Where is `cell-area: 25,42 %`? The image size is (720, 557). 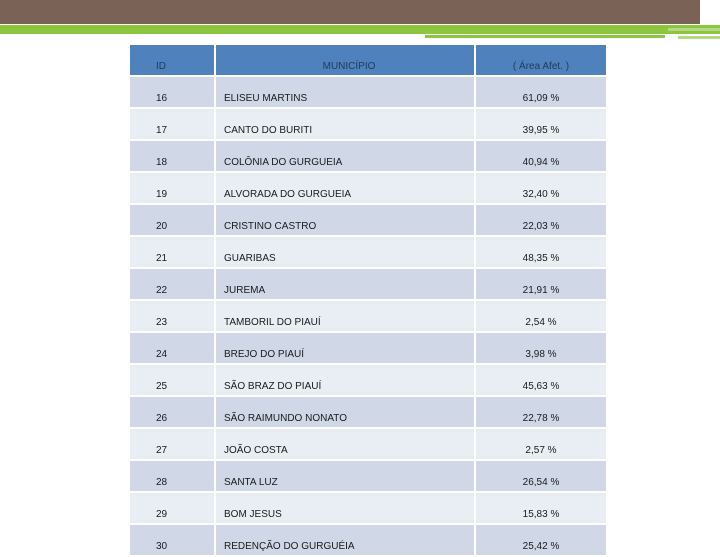 cell-area: 25,42 % is located at coordinates (541, 540).